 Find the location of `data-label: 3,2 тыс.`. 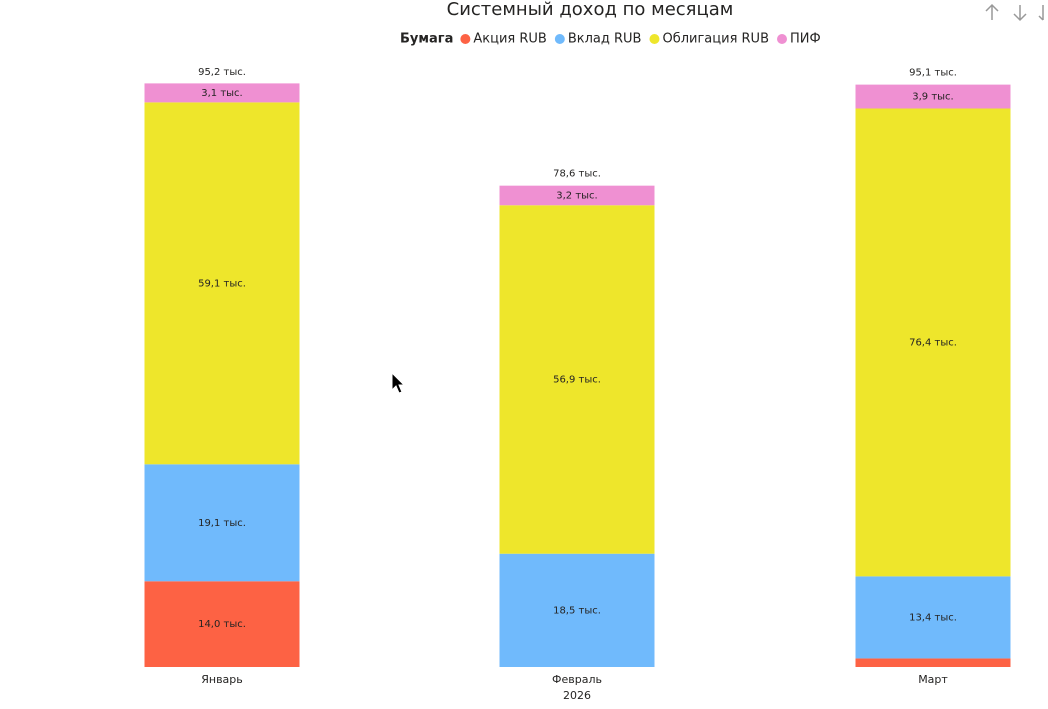

data-label: 3,2 тыс. is located at coordinates (576, 195).